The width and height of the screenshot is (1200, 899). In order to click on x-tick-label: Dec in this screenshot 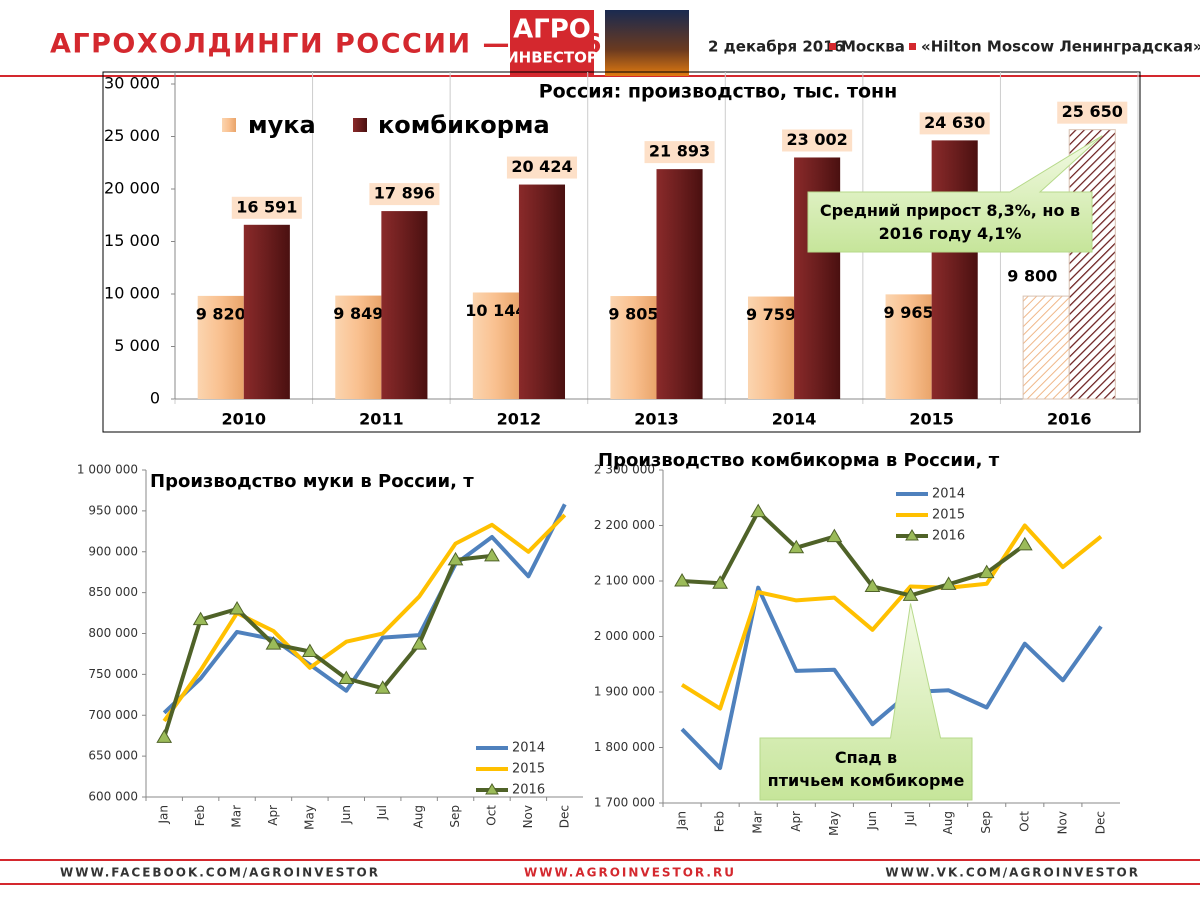, I will do `click(564, 816)`.